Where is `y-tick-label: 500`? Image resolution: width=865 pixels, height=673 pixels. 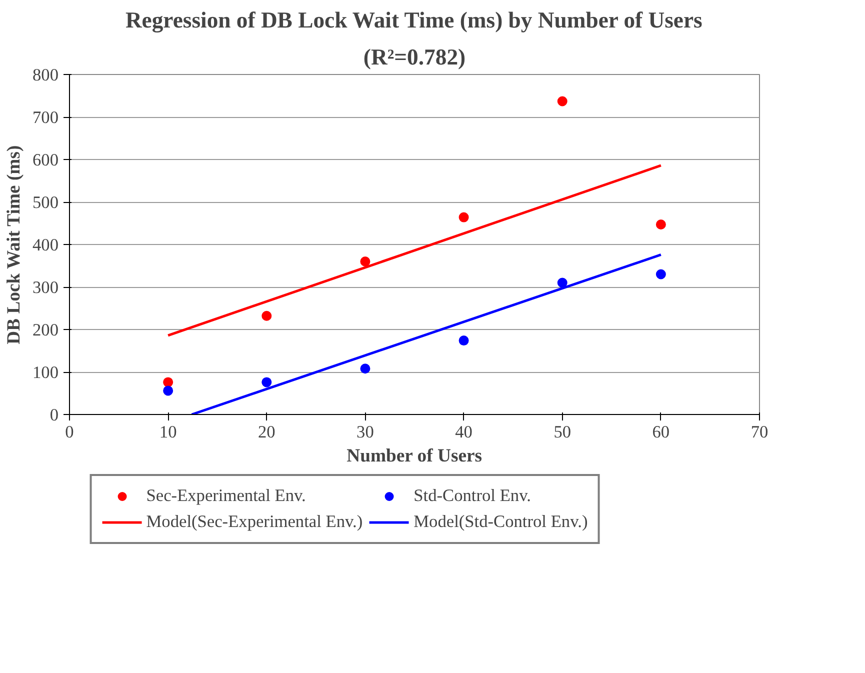 y-tick-label: 500 is located at coordinates (45, 202).